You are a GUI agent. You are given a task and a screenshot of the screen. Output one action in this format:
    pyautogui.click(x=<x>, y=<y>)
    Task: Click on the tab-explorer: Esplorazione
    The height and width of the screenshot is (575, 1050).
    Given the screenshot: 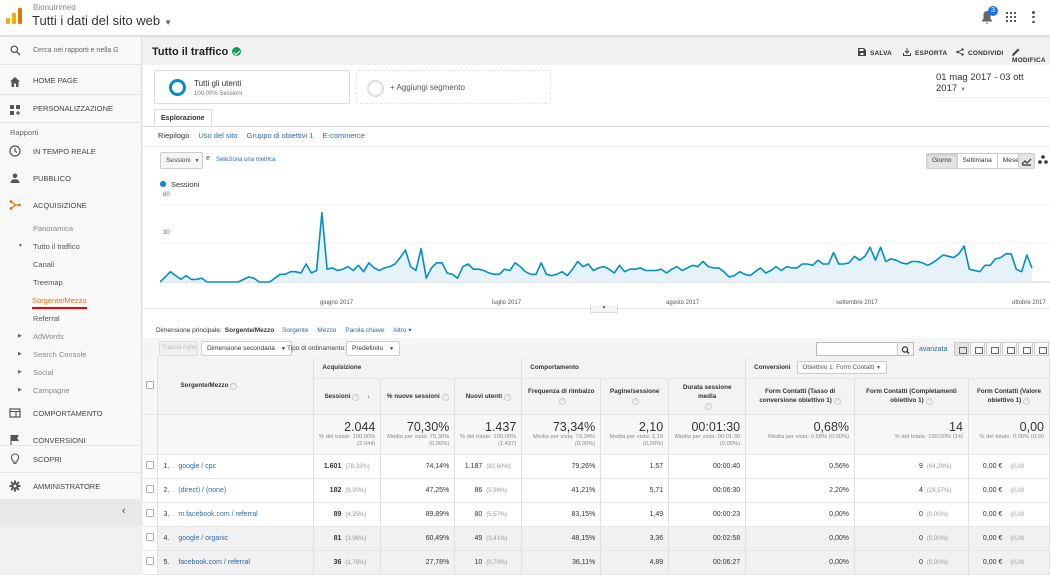 What is the action you would take?
    pyautogui.click(x=183, y=118)
    